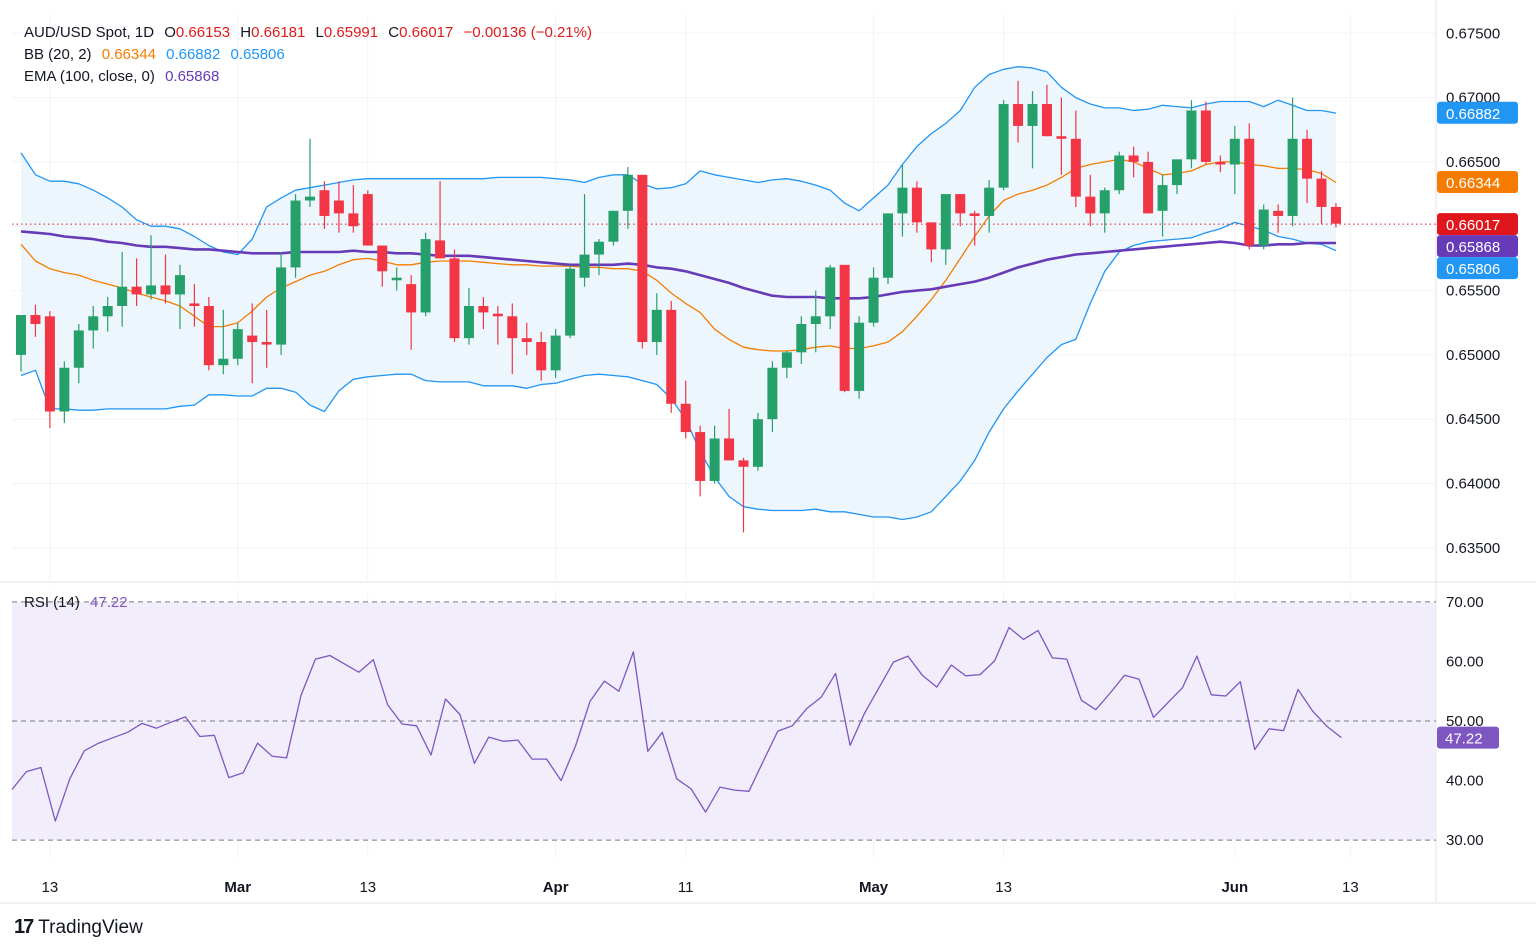  Describe the element at coordinates (874, 887) in the screenshot. I see `time-tick-label: May` at that location.